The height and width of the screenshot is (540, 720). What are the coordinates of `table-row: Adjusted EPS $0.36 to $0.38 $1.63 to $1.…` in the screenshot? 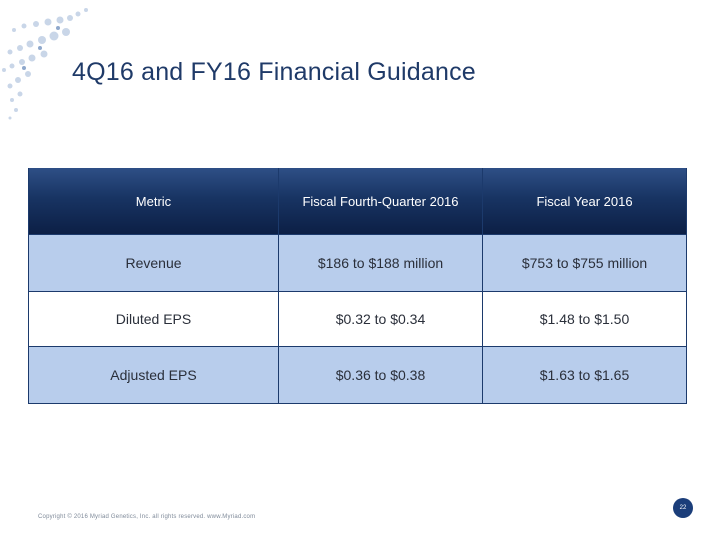 It's located at (357, 375).